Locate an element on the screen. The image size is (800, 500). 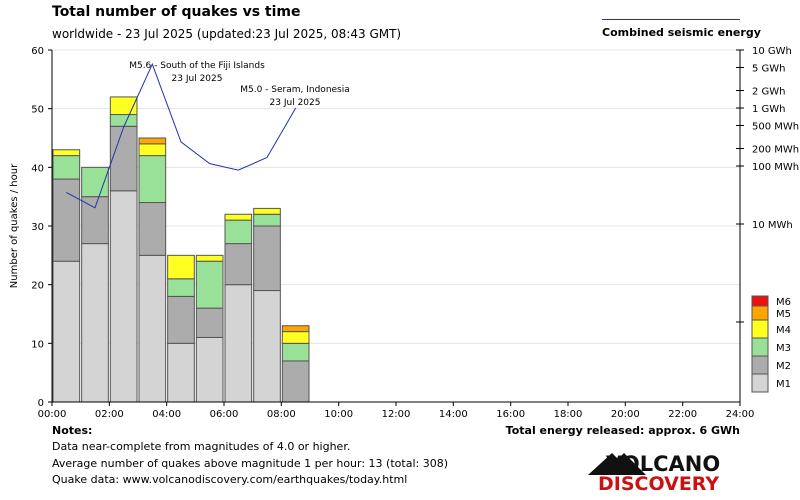
legend-swatch-m5 is located at coordinates (760, 313).